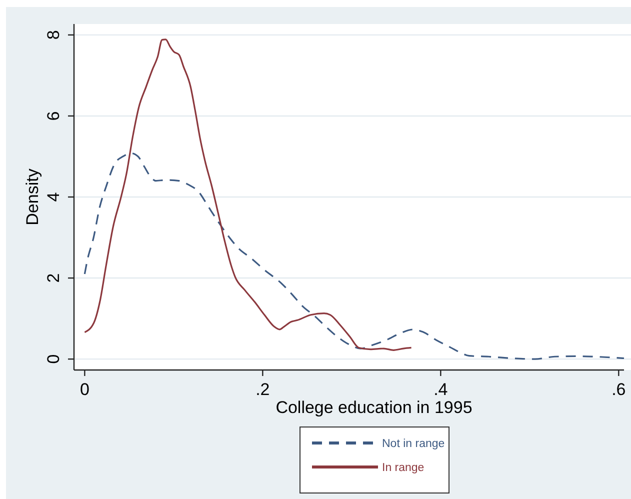 Image resolution: width=631 pixels, height=499 pixels. I want to click on x-tick-label: 0, so click(85, 389).